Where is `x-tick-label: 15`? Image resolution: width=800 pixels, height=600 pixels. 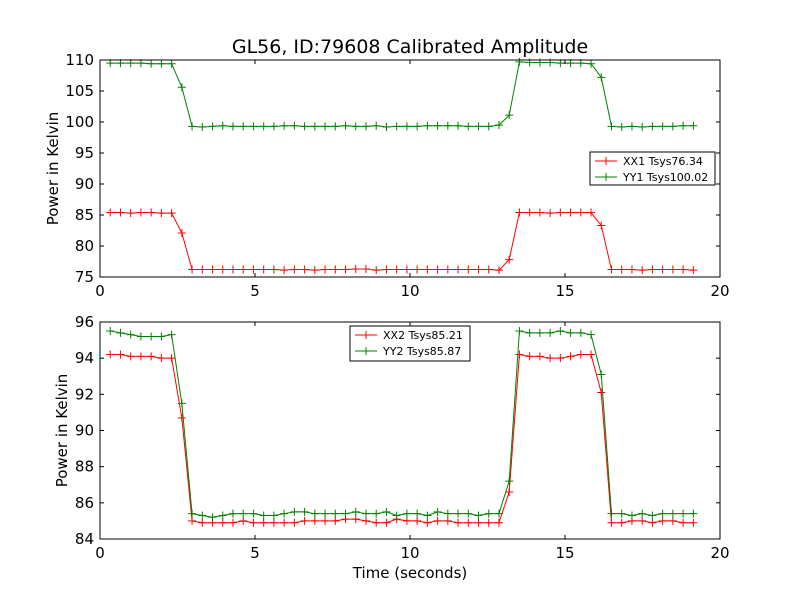 x-tick-label: 15 is located at coordinates (564, 291).